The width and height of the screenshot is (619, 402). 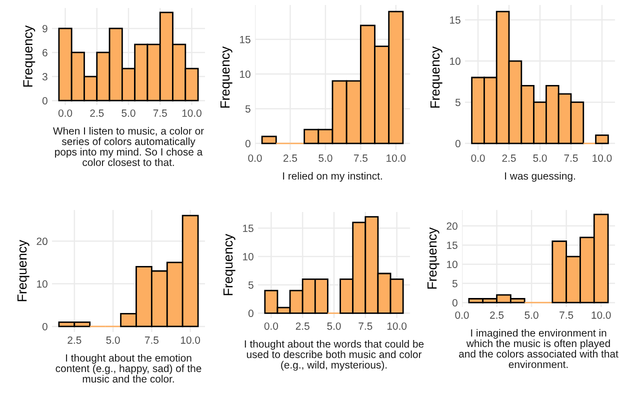 What do you see at coordinates (540, 177) in the screenshot?
I see `x-axis-title: I was guessing.` at bounding box center [540, 177].